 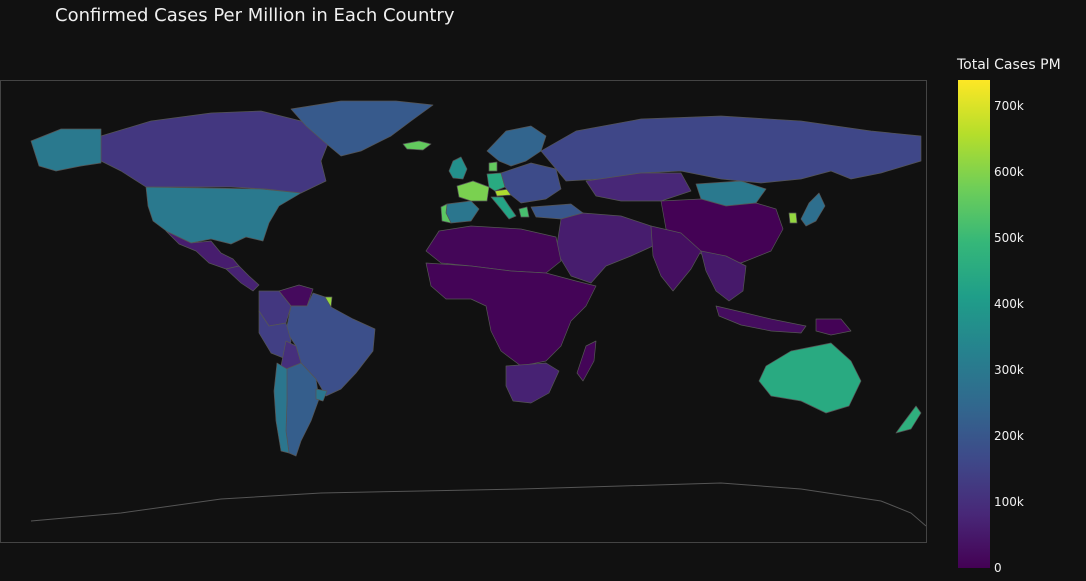 I want to click on region-greenland, so click(x=362, y=128).